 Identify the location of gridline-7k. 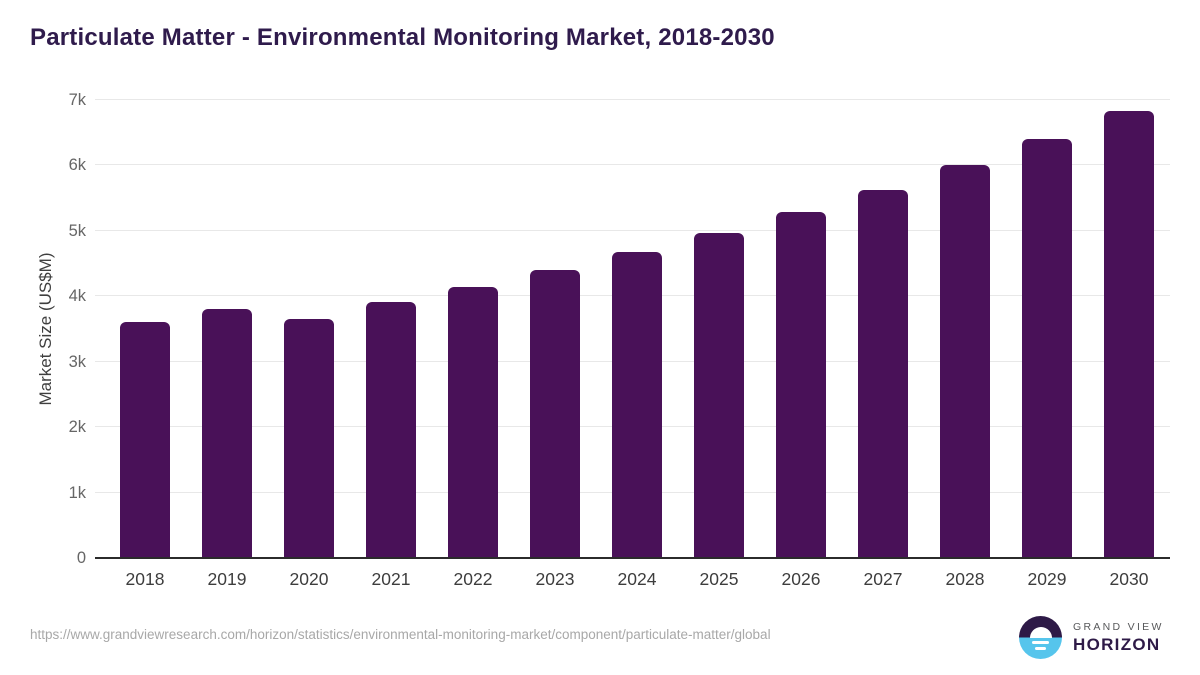
(632, 99).